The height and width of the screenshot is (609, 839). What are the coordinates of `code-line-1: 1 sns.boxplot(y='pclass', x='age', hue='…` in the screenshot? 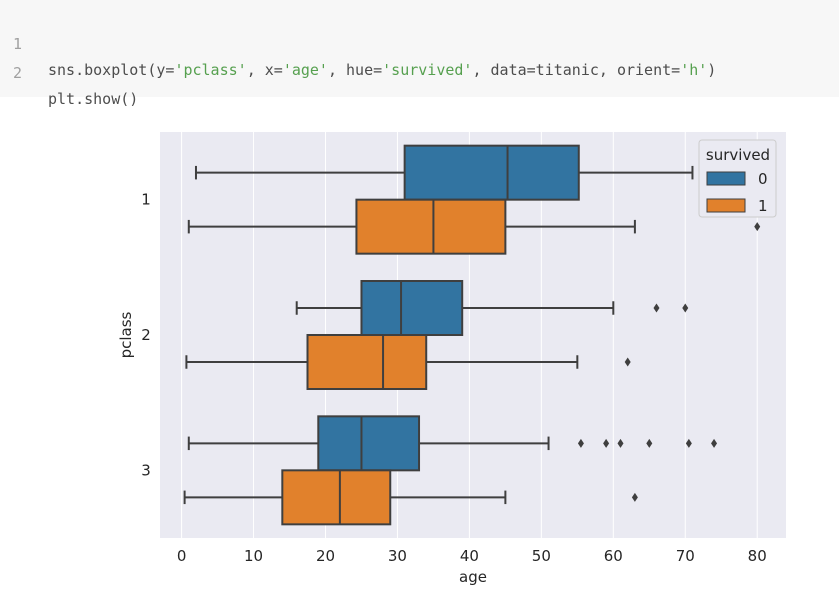 It's located at (358, 42).